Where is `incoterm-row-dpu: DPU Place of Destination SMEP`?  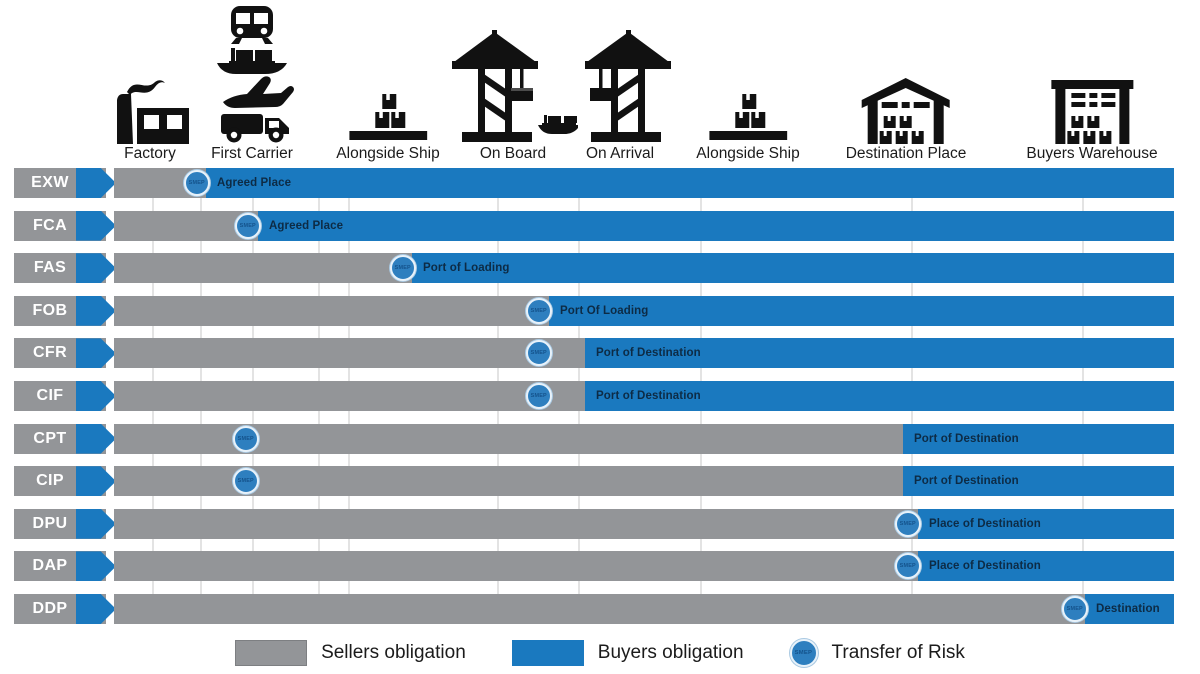
incoterm-row-dpu: DPU Place of Destination SMEP is located at coordinates (600, 523).